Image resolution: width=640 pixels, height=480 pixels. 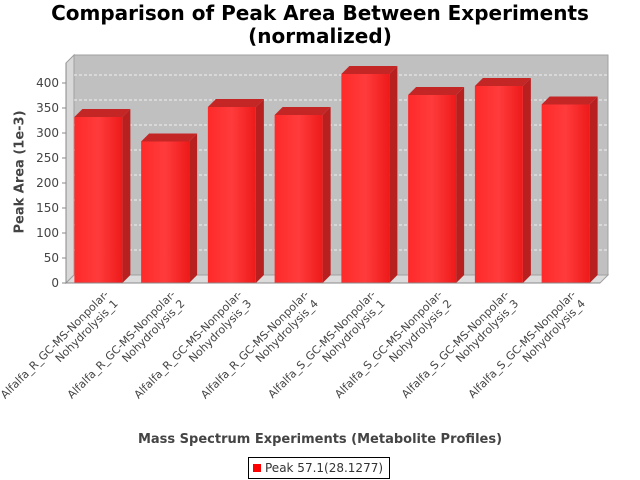 I want to click on y-axis-label: Peak Area (1e-3), so click(x=20, y=172).